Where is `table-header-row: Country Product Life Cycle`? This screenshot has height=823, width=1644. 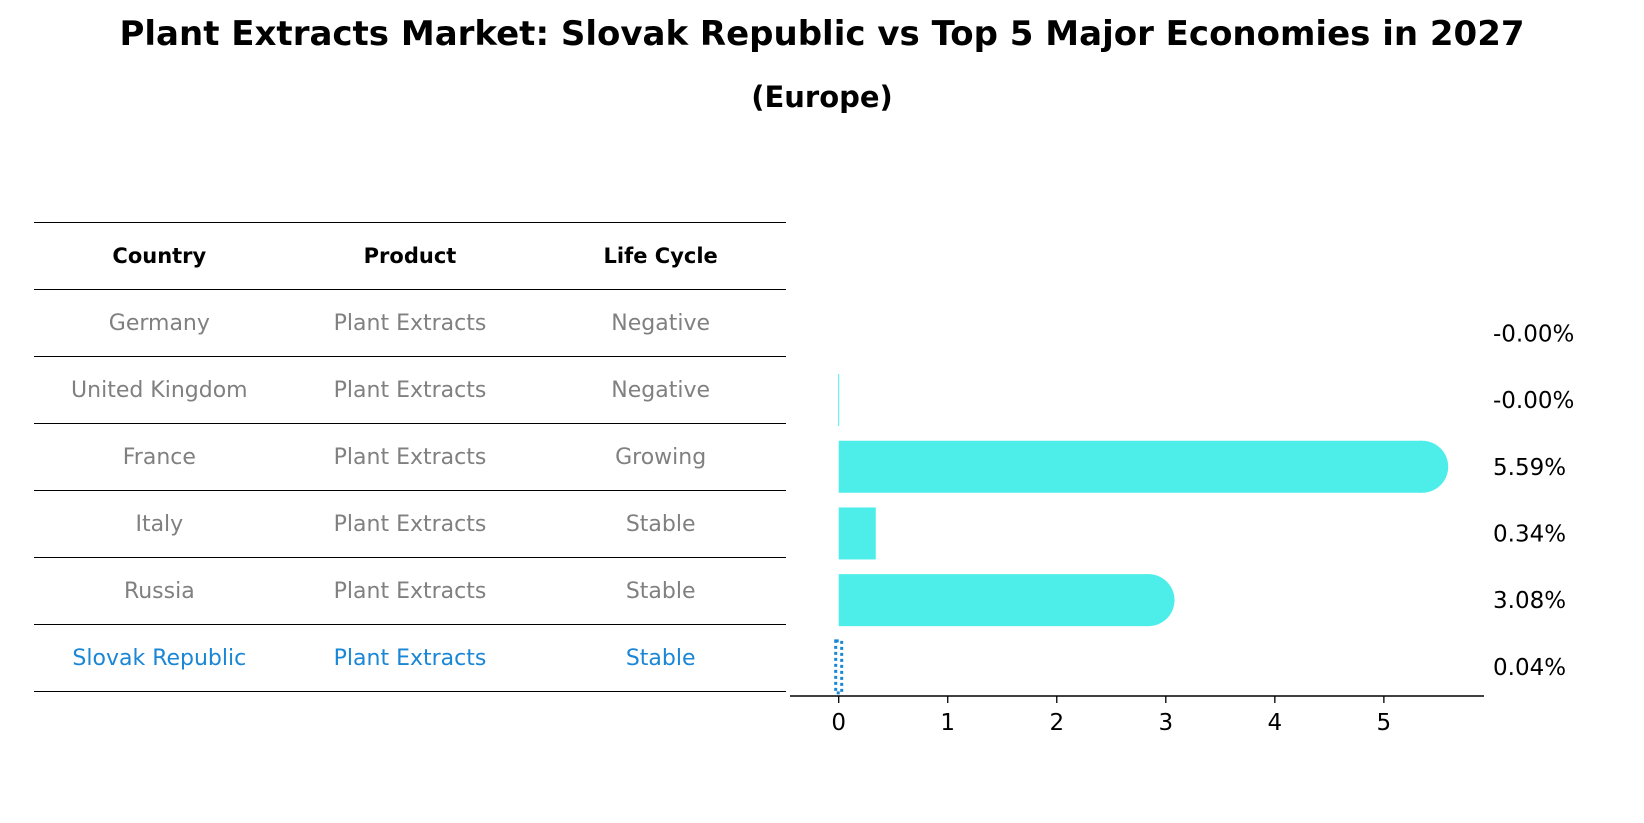 table-header-row: Country Product Life Cycle is located at coordinates (410, 256).